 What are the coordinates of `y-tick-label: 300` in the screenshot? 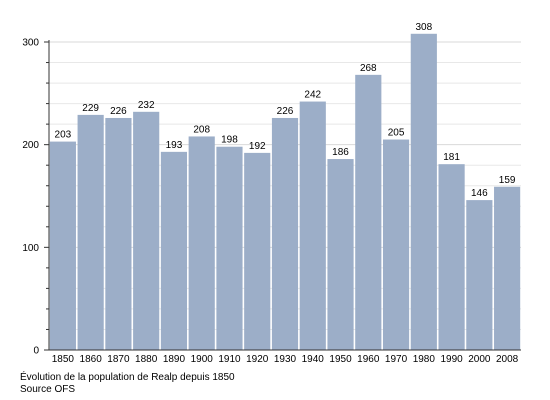 It's located at (30, 43).